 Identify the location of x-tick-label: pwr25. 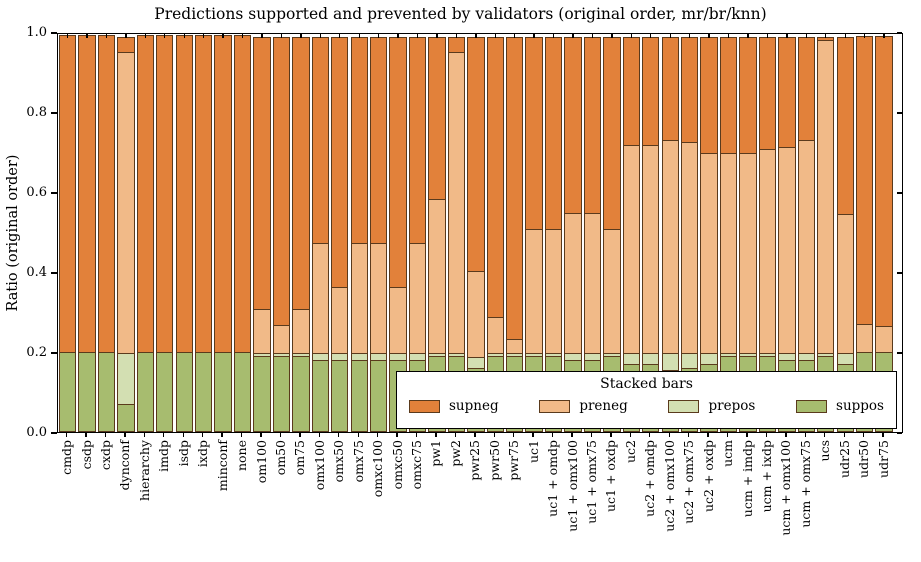
(475, 460).